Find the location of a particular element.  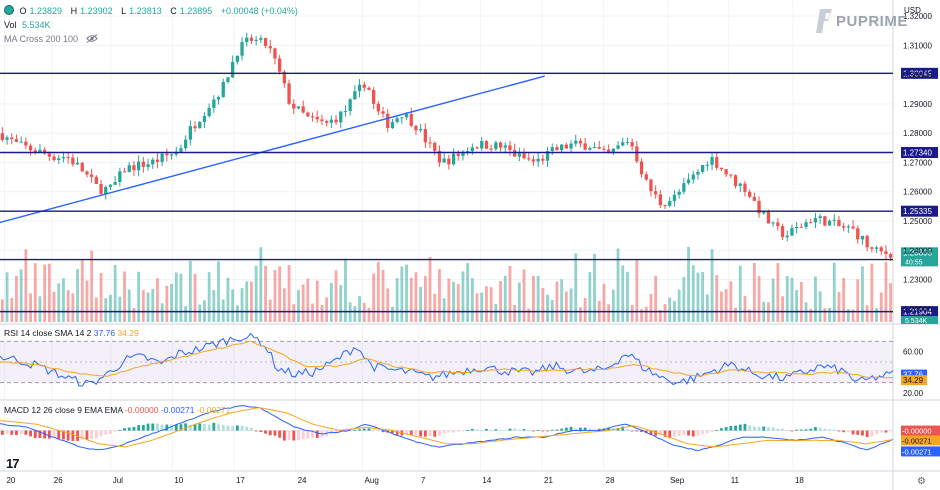

rsi-axis-tick: 20.00 is located at coordinates (913, 393).